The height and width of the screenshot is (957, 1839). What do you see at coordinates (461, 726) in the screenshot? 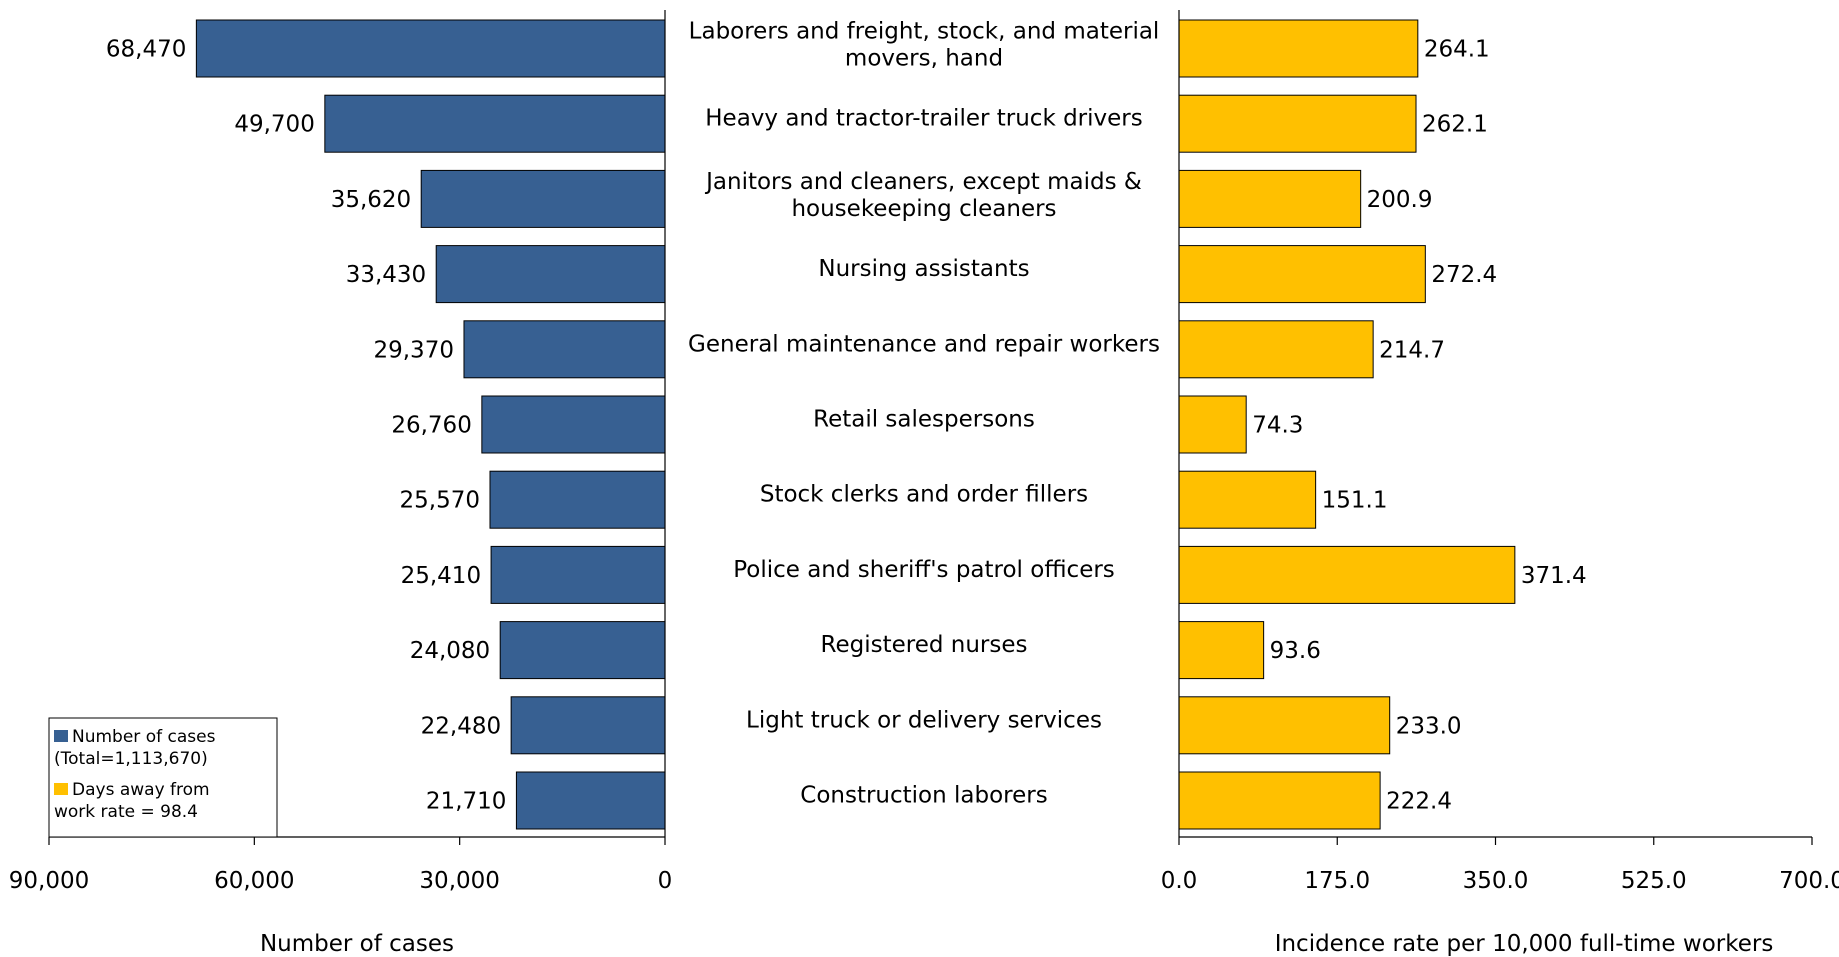
I see `left-bar-label: 22,480` at bounding box center [461, 726].